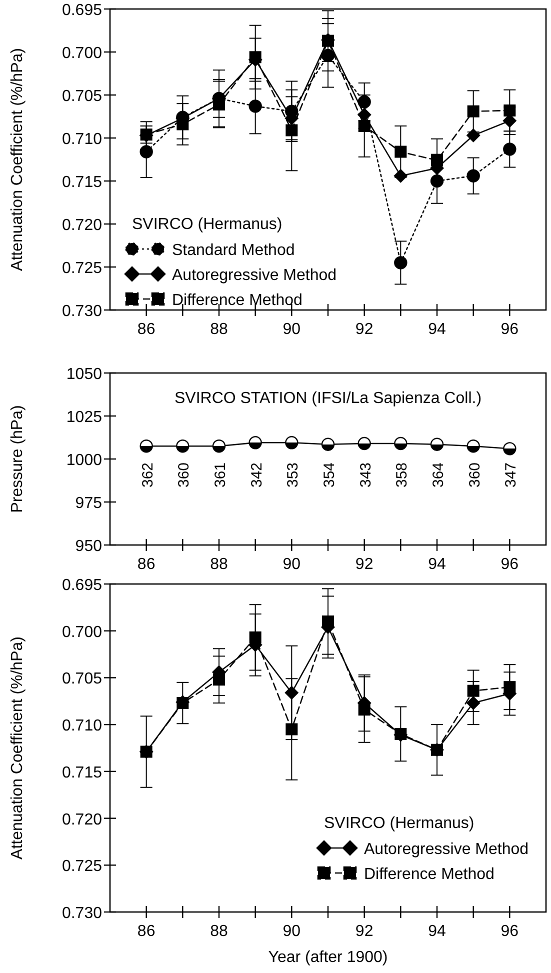  Describe the element at coordinates (88, 546) in the screenshot. I see `y-tick-label: 950` at that location.